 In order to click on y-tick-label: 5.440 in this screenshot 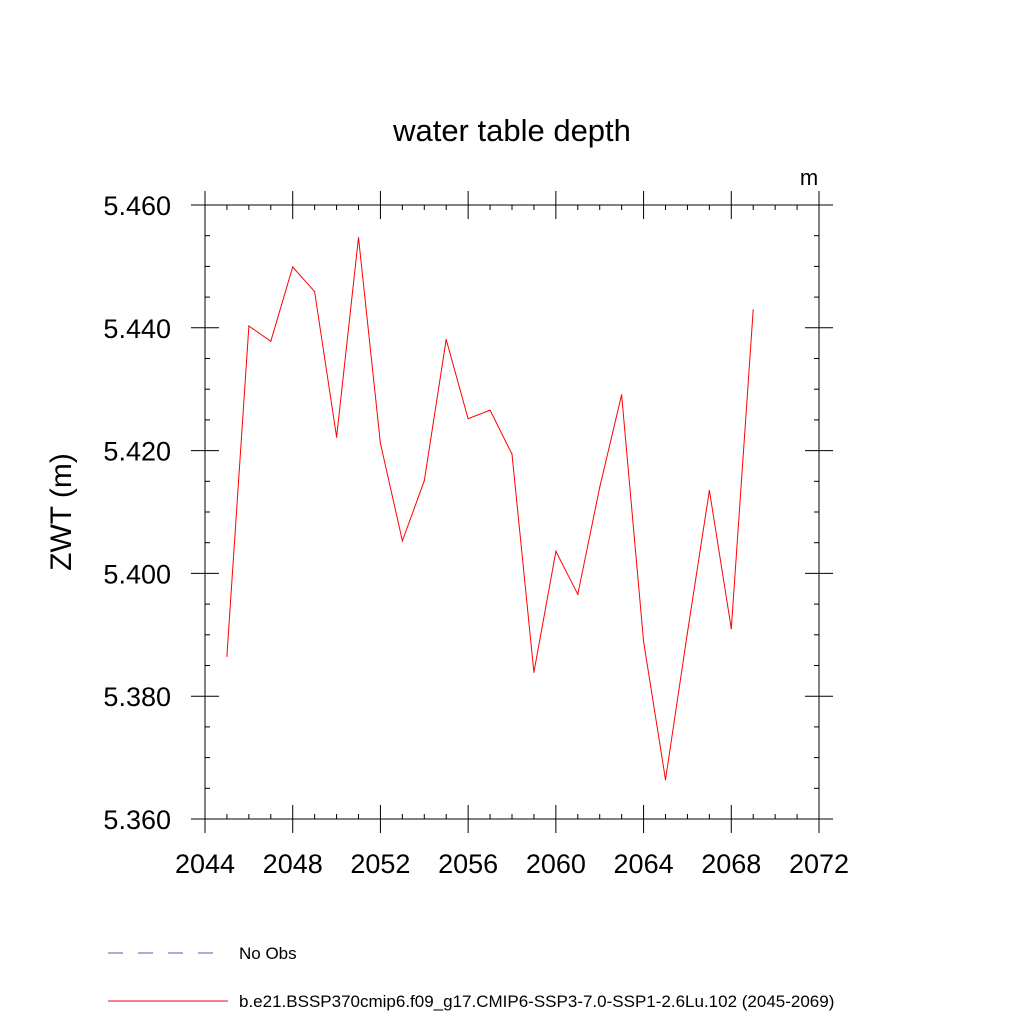, I will do `click(137, 329)`.